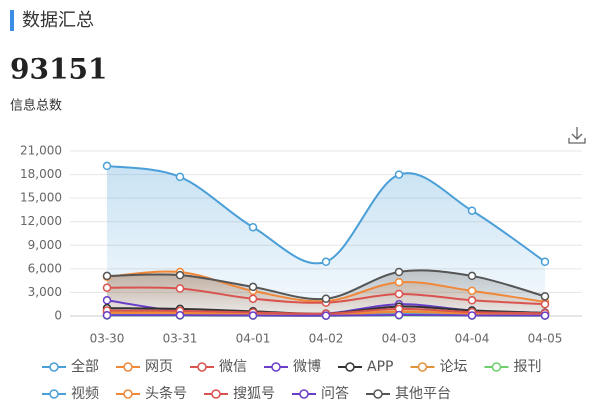 This screenshot has width=600, height=412. What do you see at coordinates (472, 339) in the screenshot?
I see `x-tick-label: 04-04` at bounding box center [472, 339].